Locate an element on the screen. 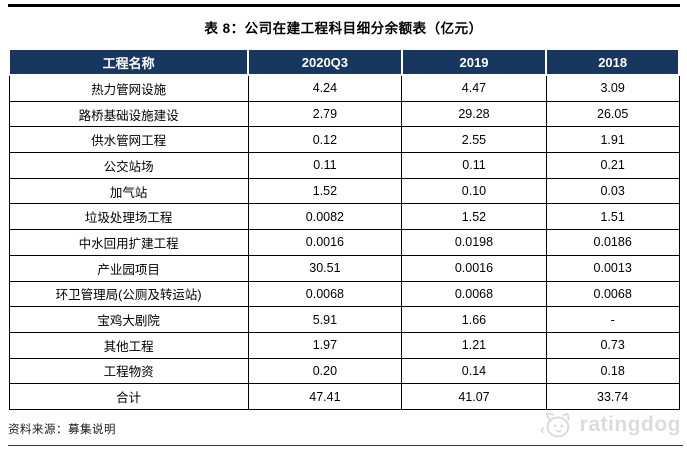  value-cell: 0.10 is located at coordinates (474, 191).